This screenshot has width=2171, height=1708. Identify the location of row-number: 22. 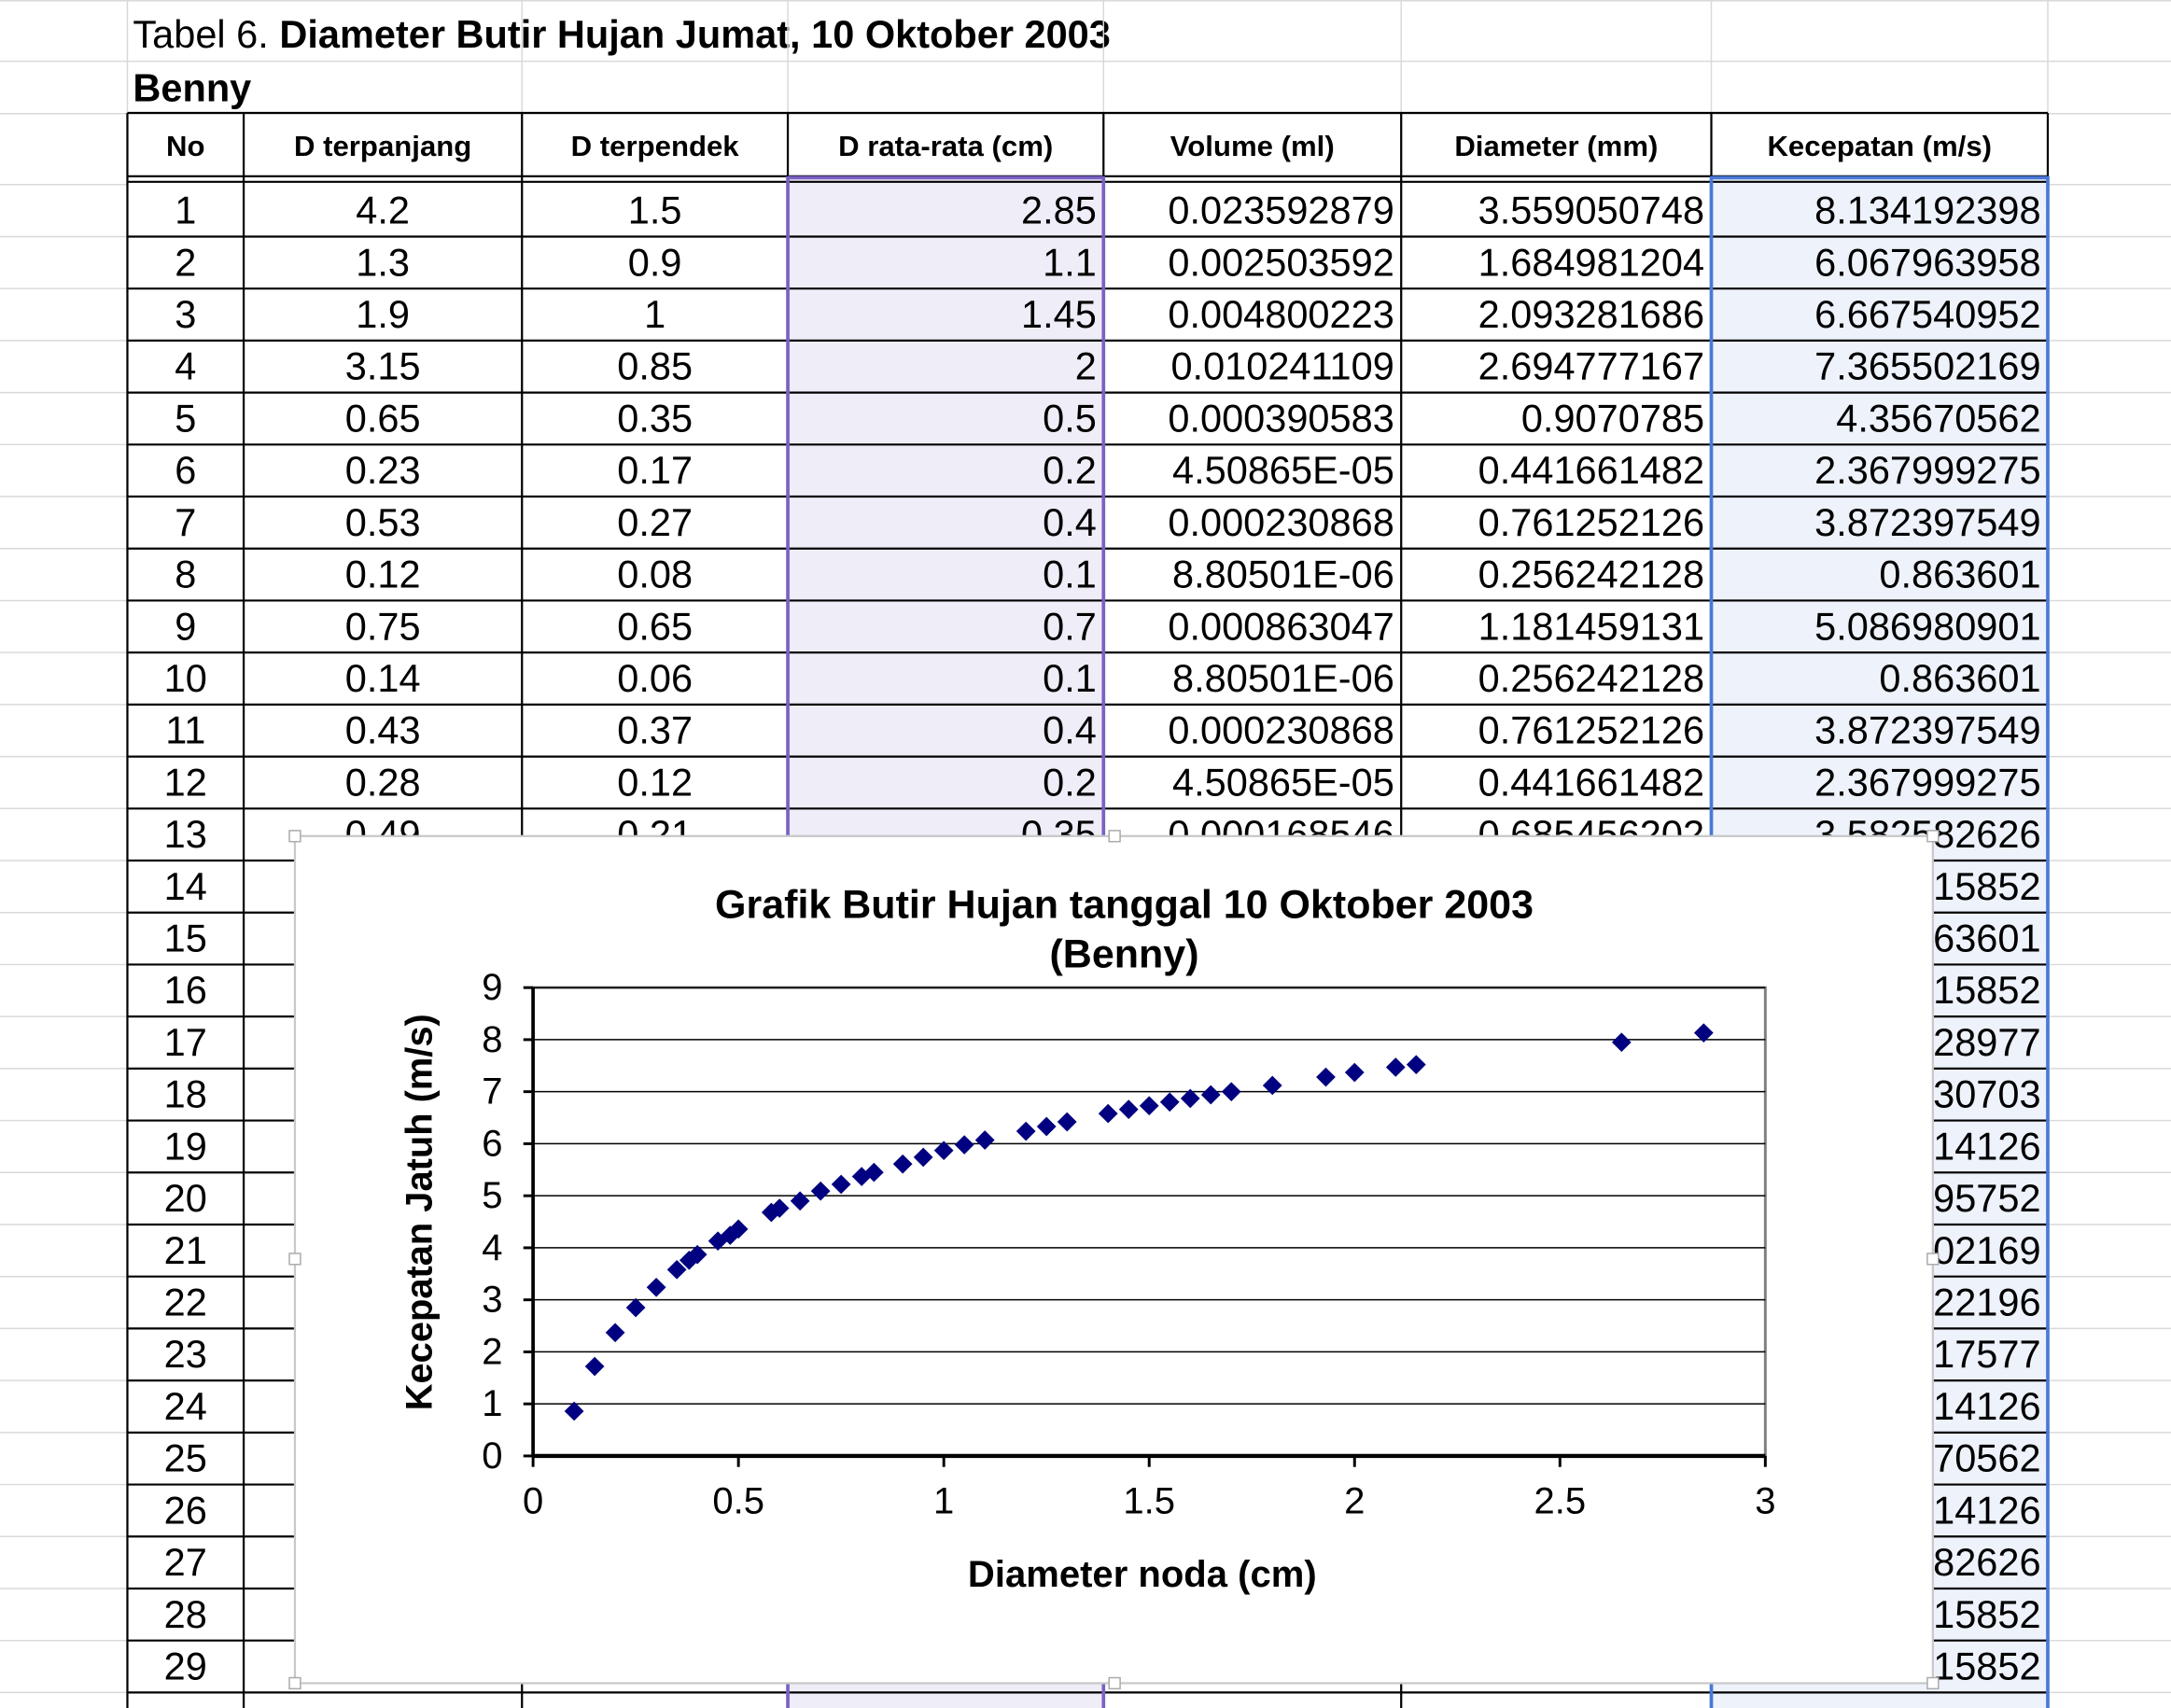
(185, 1302).